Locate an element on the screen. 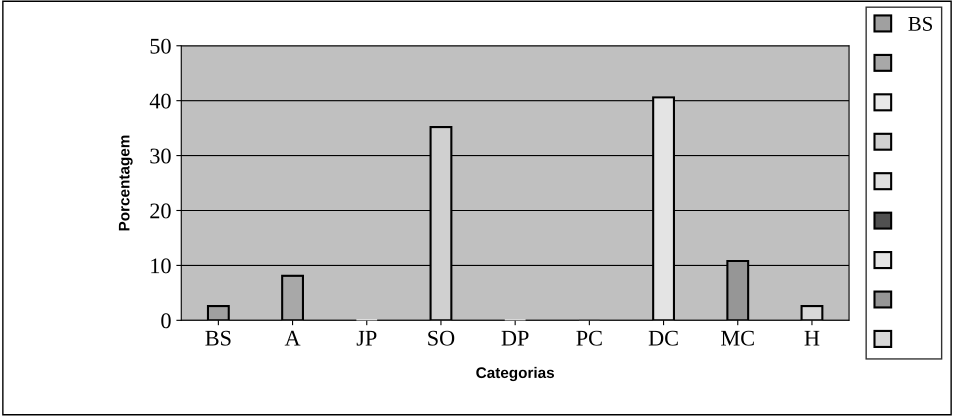  y-tick-label: 0 is located at coordinates (166, 320).